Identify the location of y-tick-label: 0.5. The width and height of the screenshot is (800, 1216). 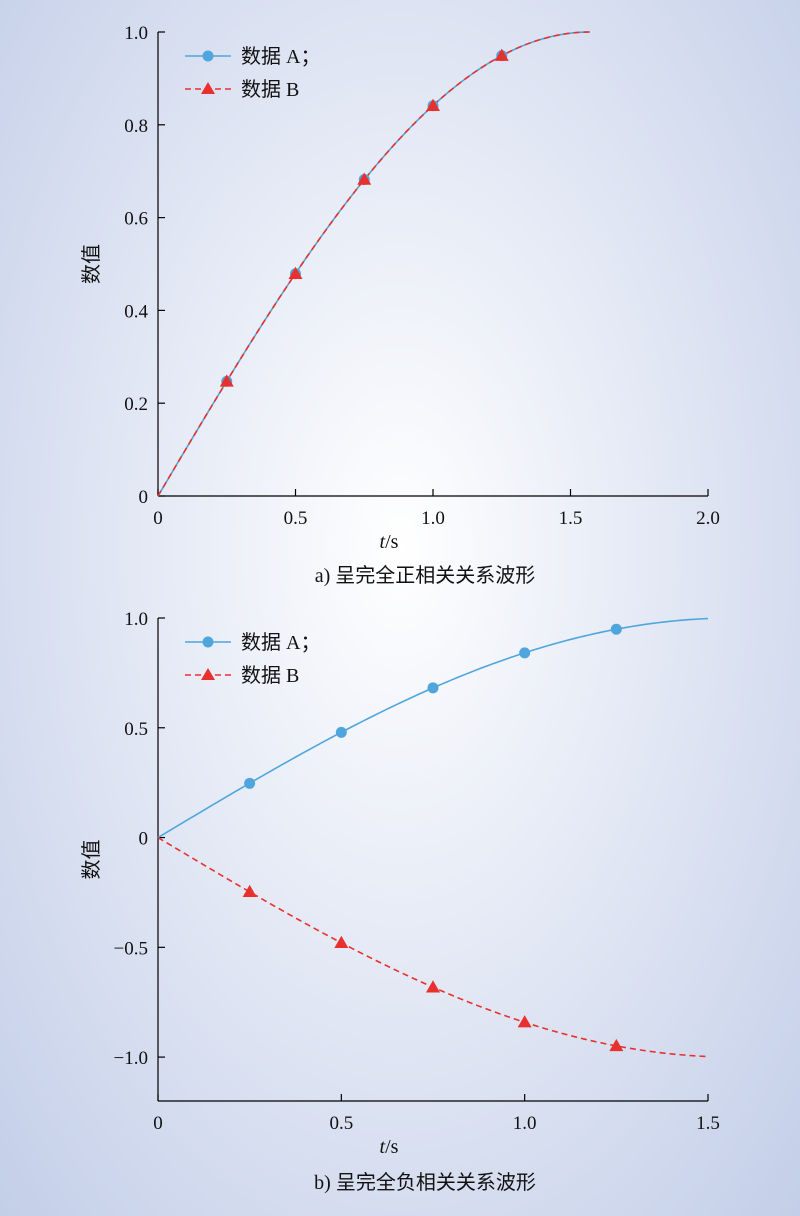
(136, 729).